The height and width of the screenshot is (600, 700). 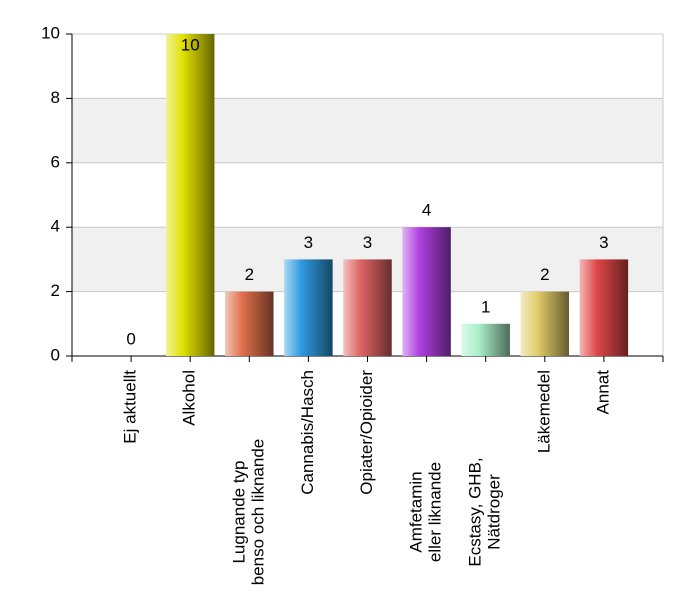 I want to click on x-tick-label: Opiater/Opioider, so click(x=366, y=432).